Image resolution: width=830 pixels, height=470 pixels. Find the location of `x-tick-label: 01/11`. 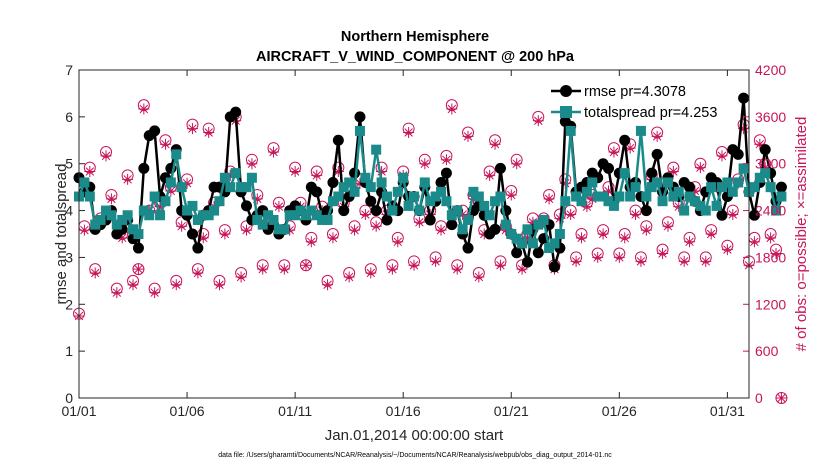

x-tick-label: 01/11 is located at coordinates (295, 411).